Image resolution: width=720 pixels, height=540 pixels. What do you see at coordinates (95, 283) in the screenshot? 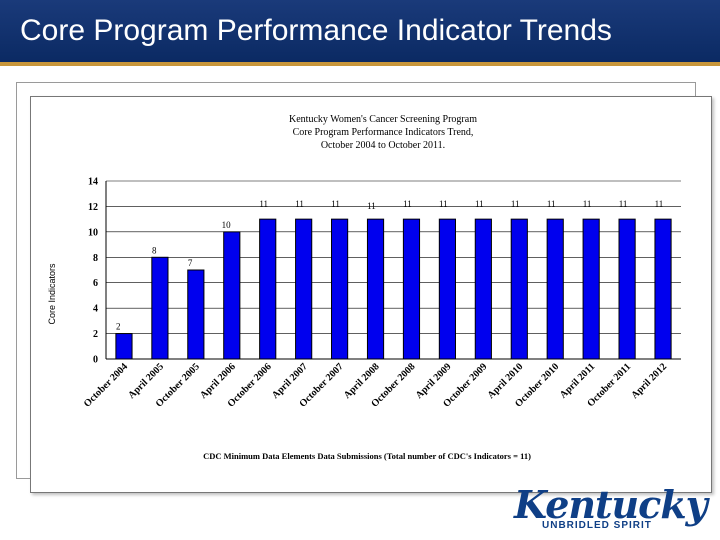
I see `y-tick-label: 6` at bounding box center [95, 283].